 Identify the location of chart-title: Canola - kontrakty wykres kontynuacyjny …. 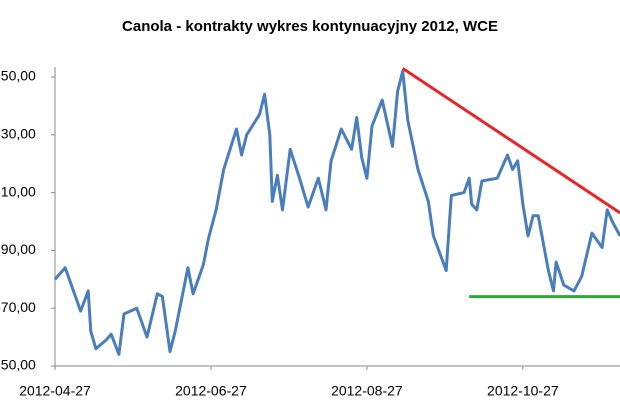
(310, 26).